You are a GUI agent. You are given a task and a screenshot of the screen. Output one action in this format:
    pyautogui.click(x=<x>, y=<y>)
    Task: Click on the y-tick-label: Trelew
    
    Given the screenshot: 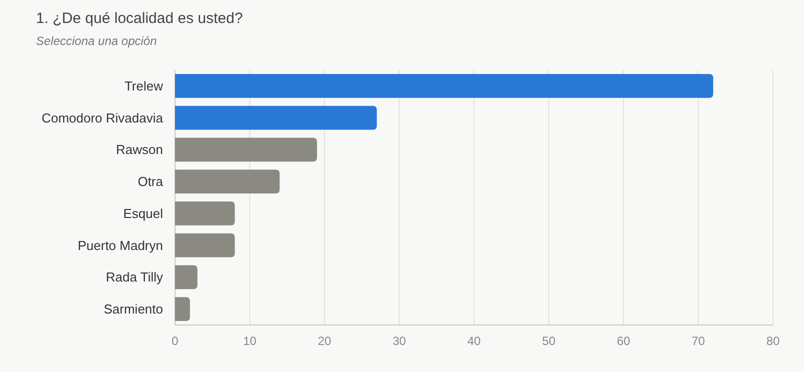 What is the action you would take?
    pyautogui.click(x=144, y=86)
    